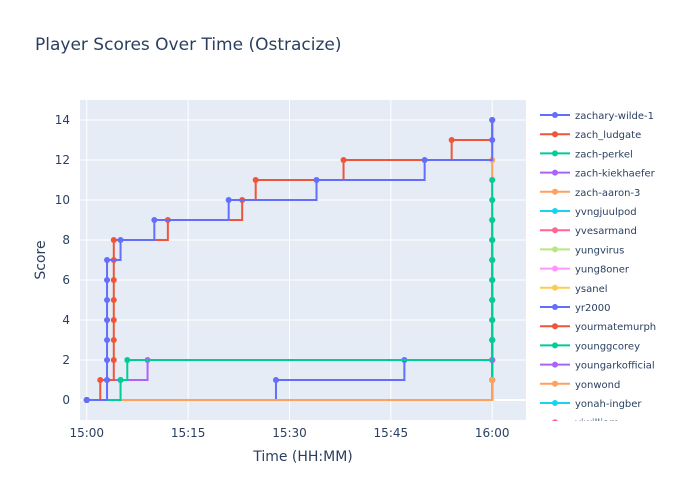 The image size is (700, 504). Describe the element at coordinates (604, 154) in the screenshot. I see `legend-label: zach-perkel` at that location.